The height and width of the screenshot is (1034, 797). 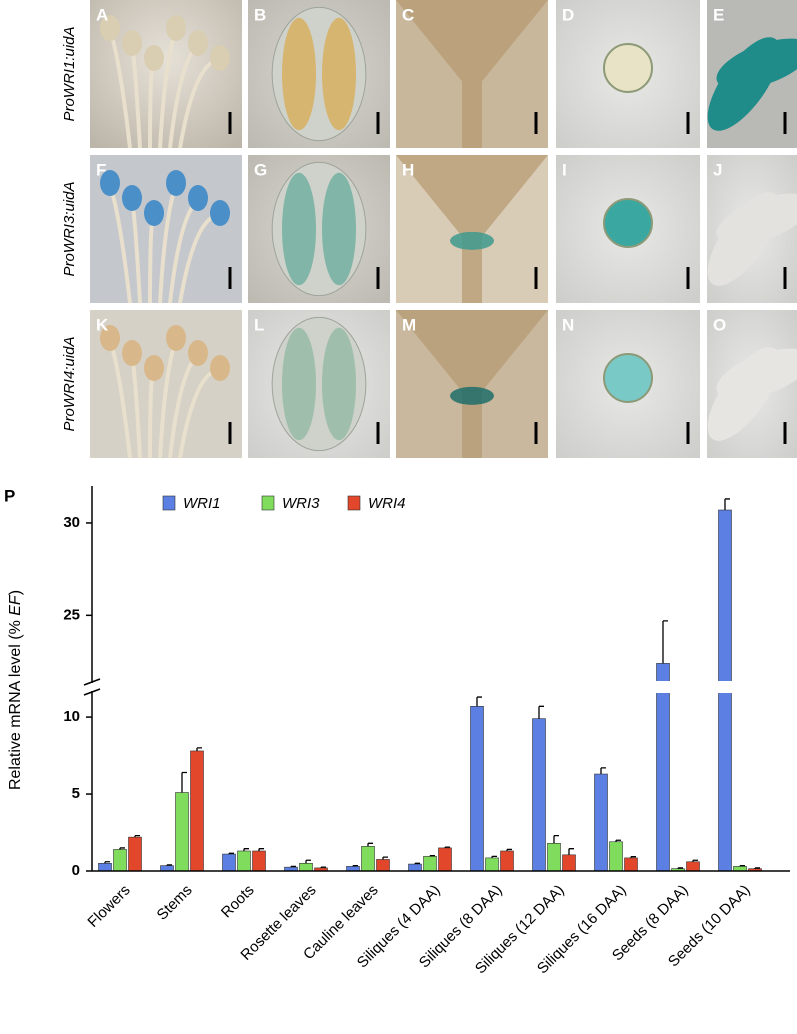 I want to click on panel-letter: B, so click(x=260, y=14).